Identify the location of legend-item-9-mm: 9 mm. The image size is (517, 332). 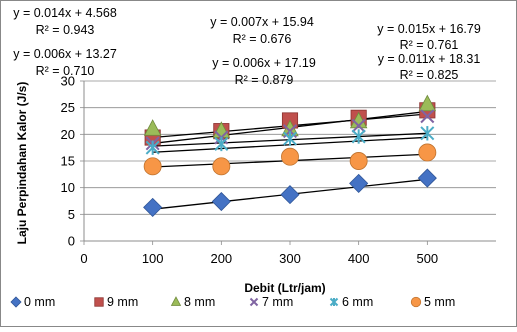
(116, 302).